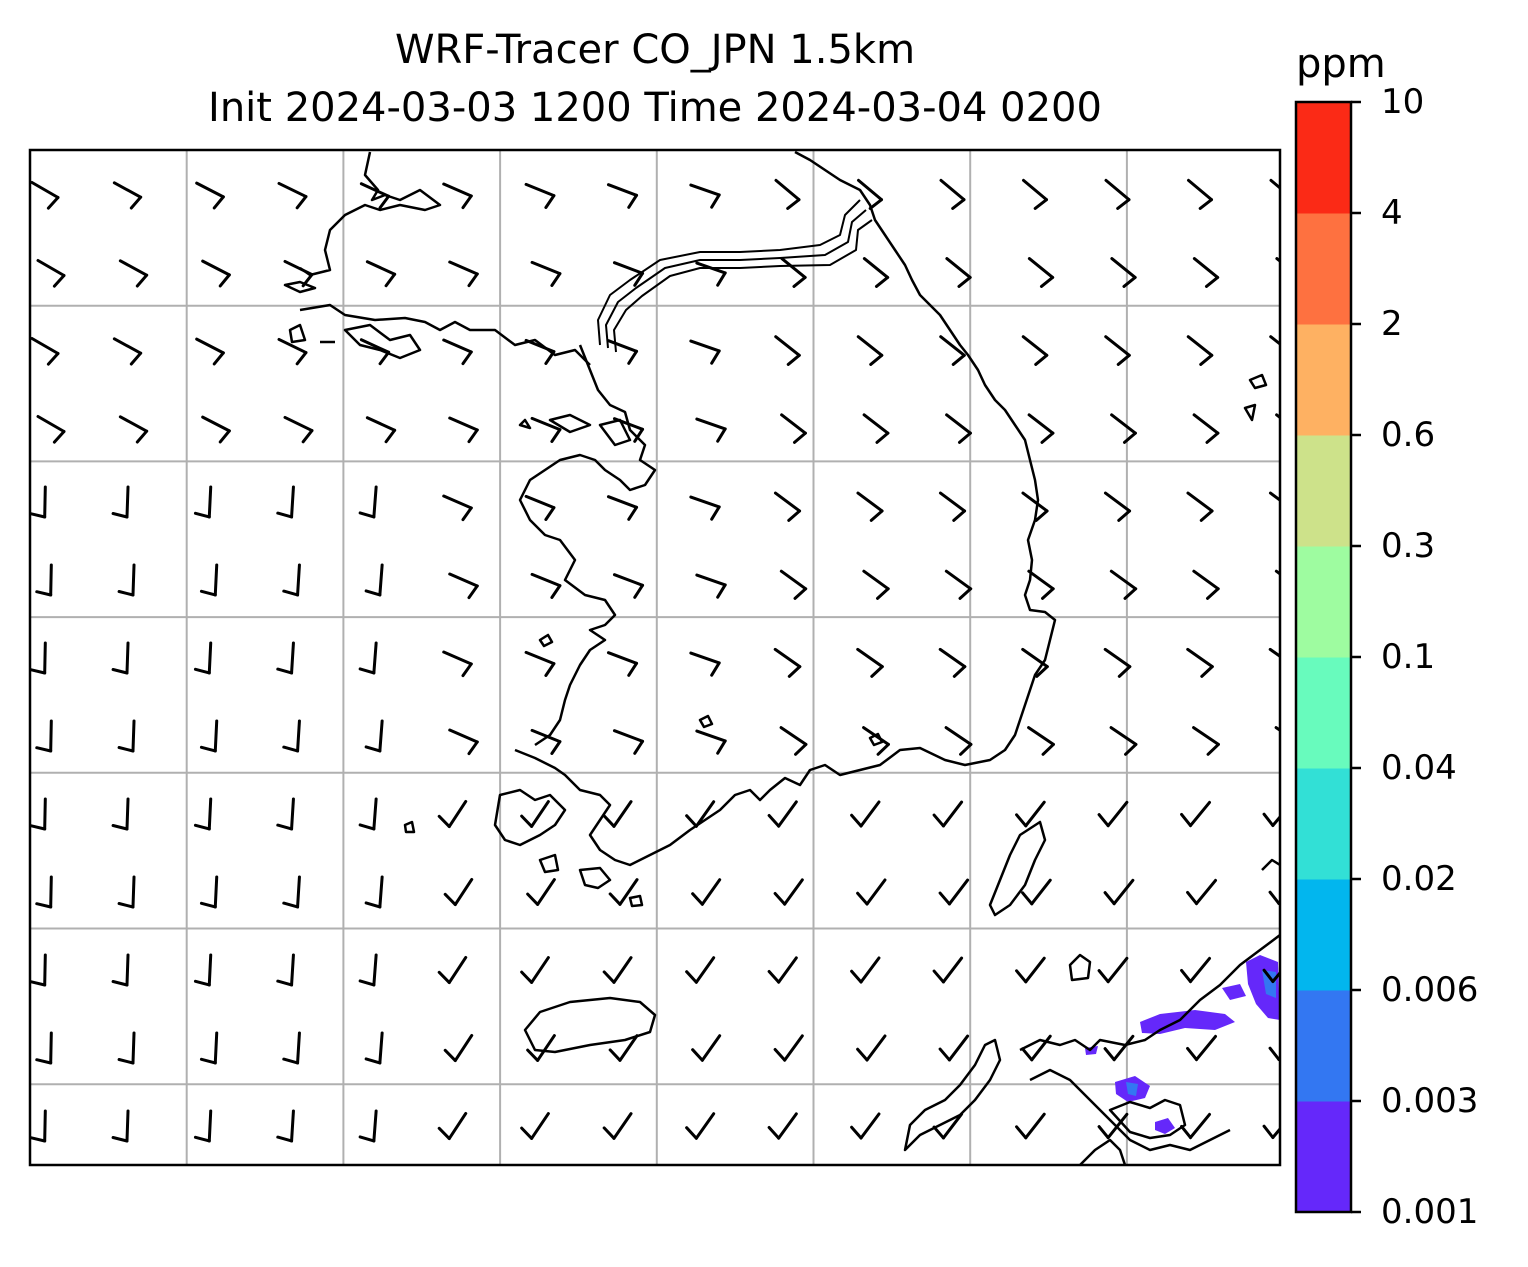 The width and height of the screenshot is (1528, 1267). I want to click on colorbar-tick-label: 0.003, so click(1430, 1101).